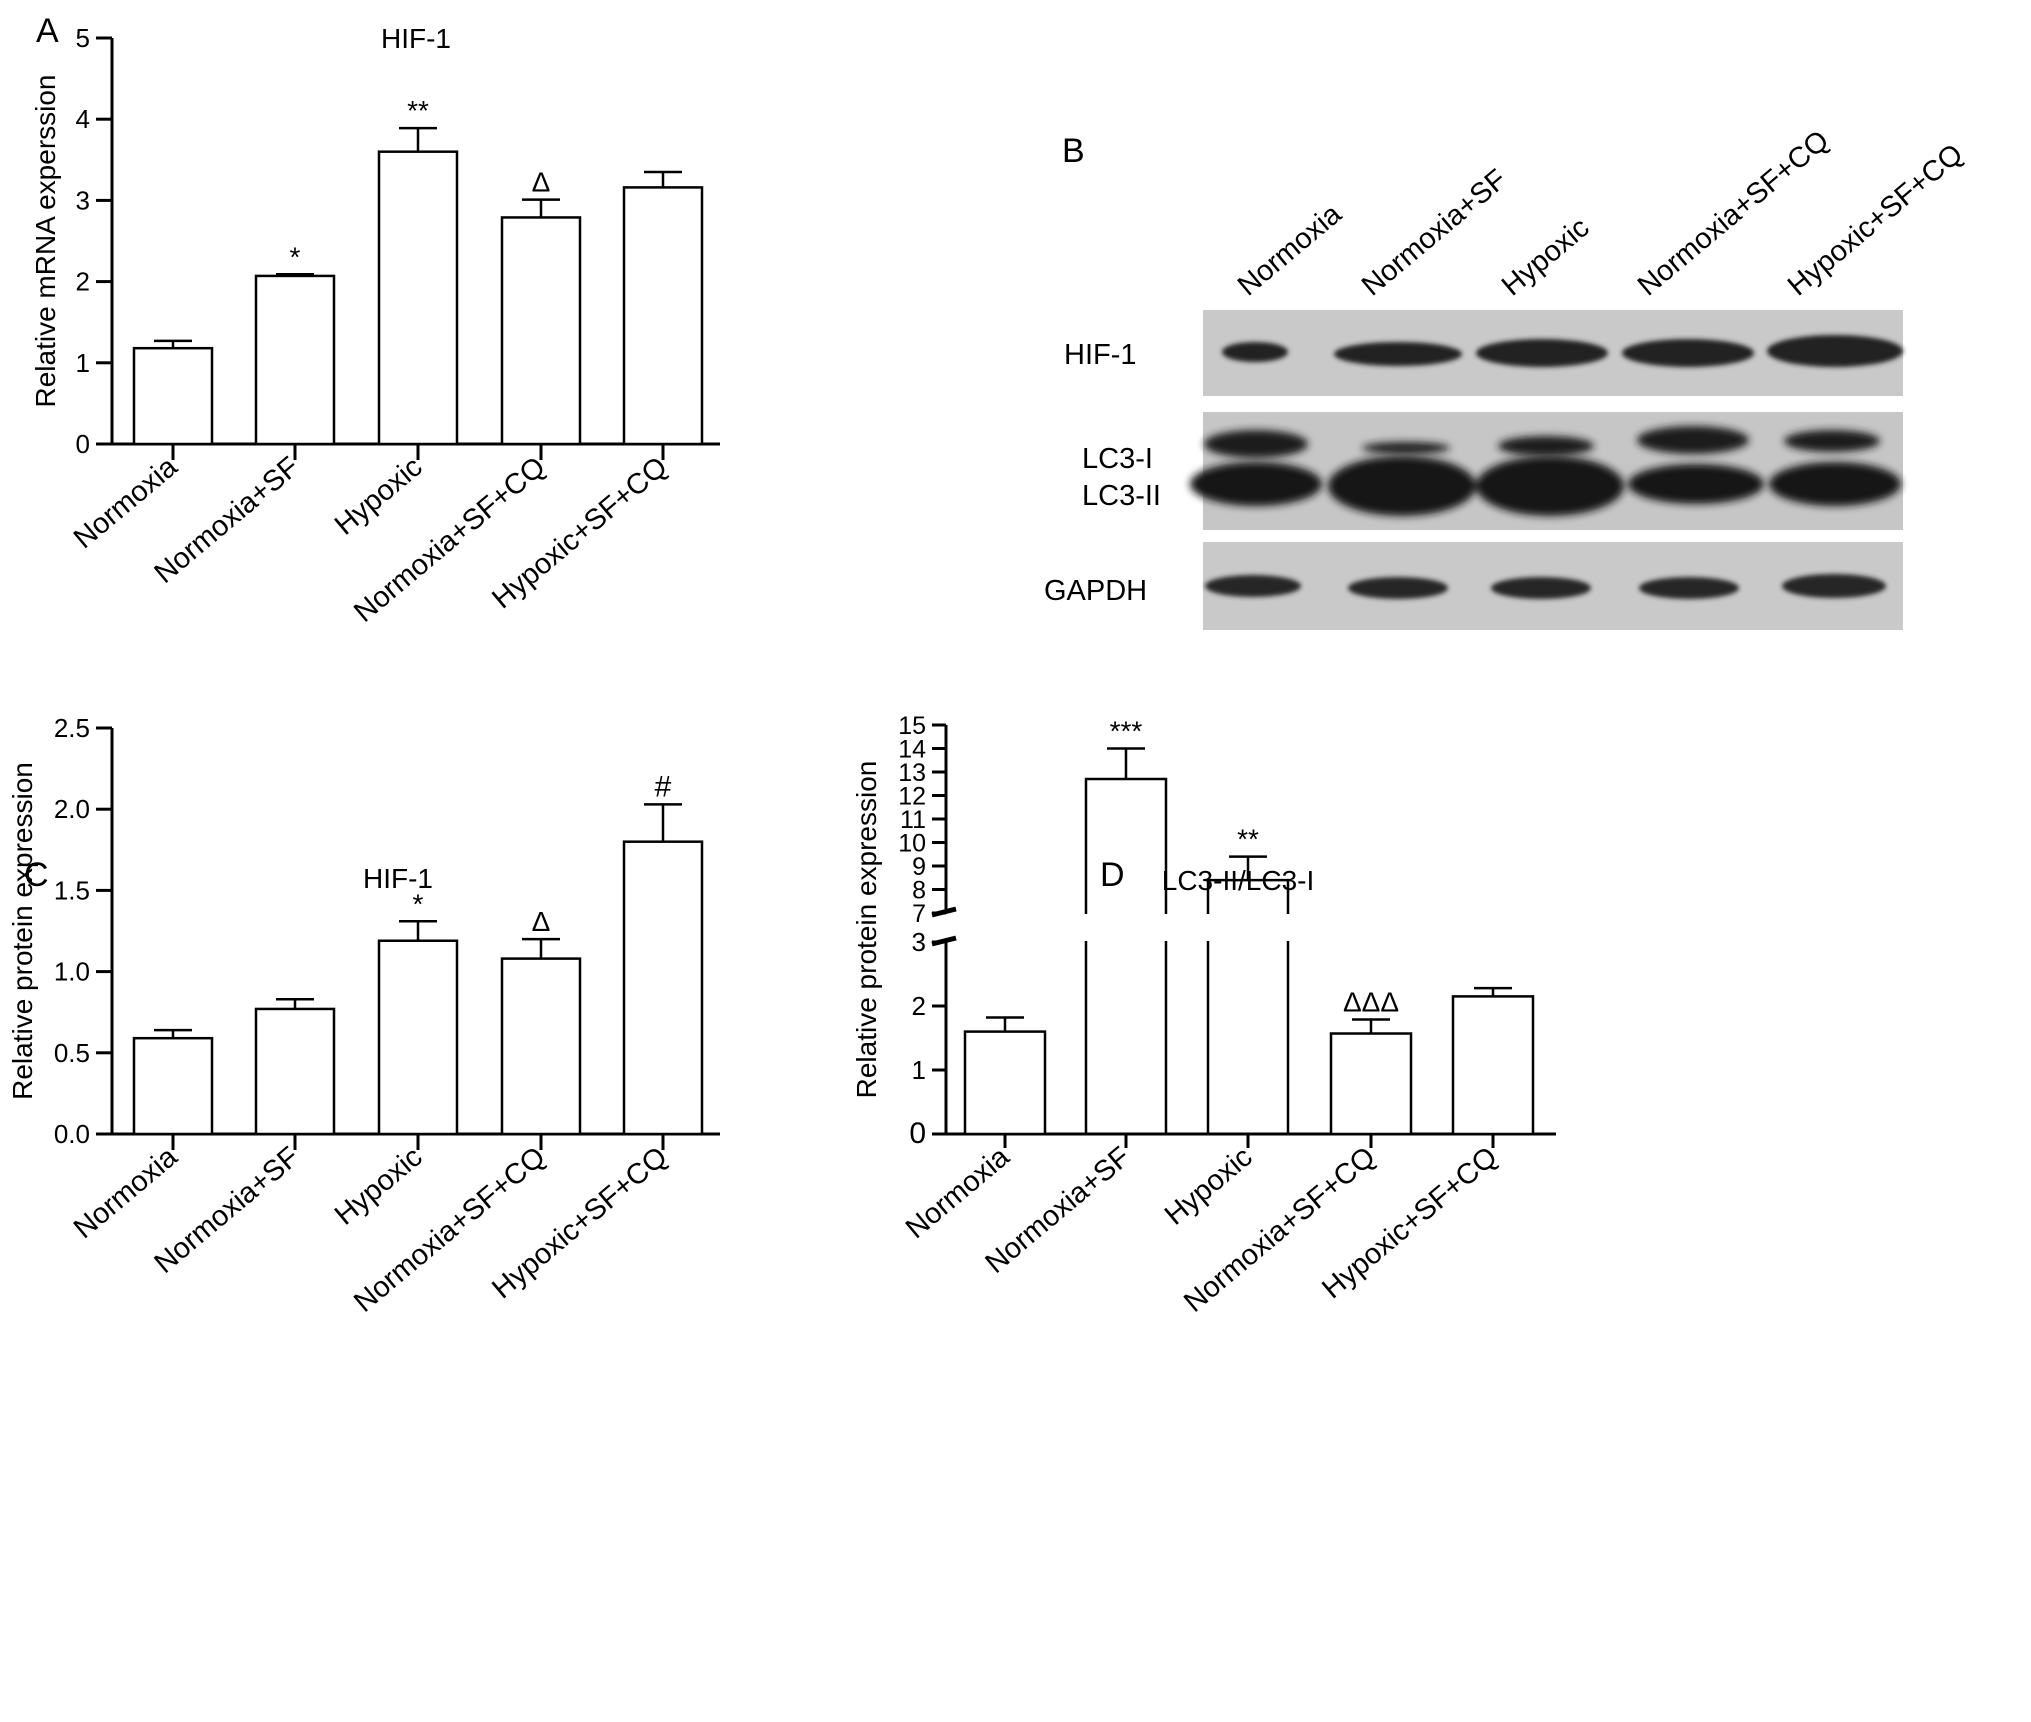 The image size is (2031, 1722). I want to click on blot-lane-label: Normoxia+SF, so click(1434, 232).